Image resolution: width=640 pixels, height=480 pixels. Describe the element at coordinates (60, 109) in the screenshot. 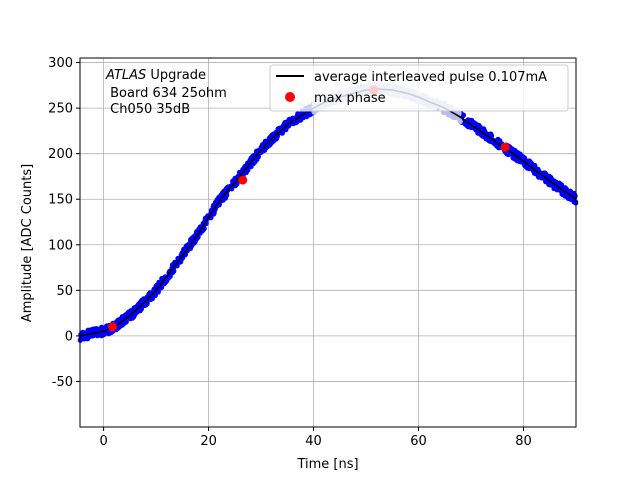

I see `y-tick-label: 250` at that location.